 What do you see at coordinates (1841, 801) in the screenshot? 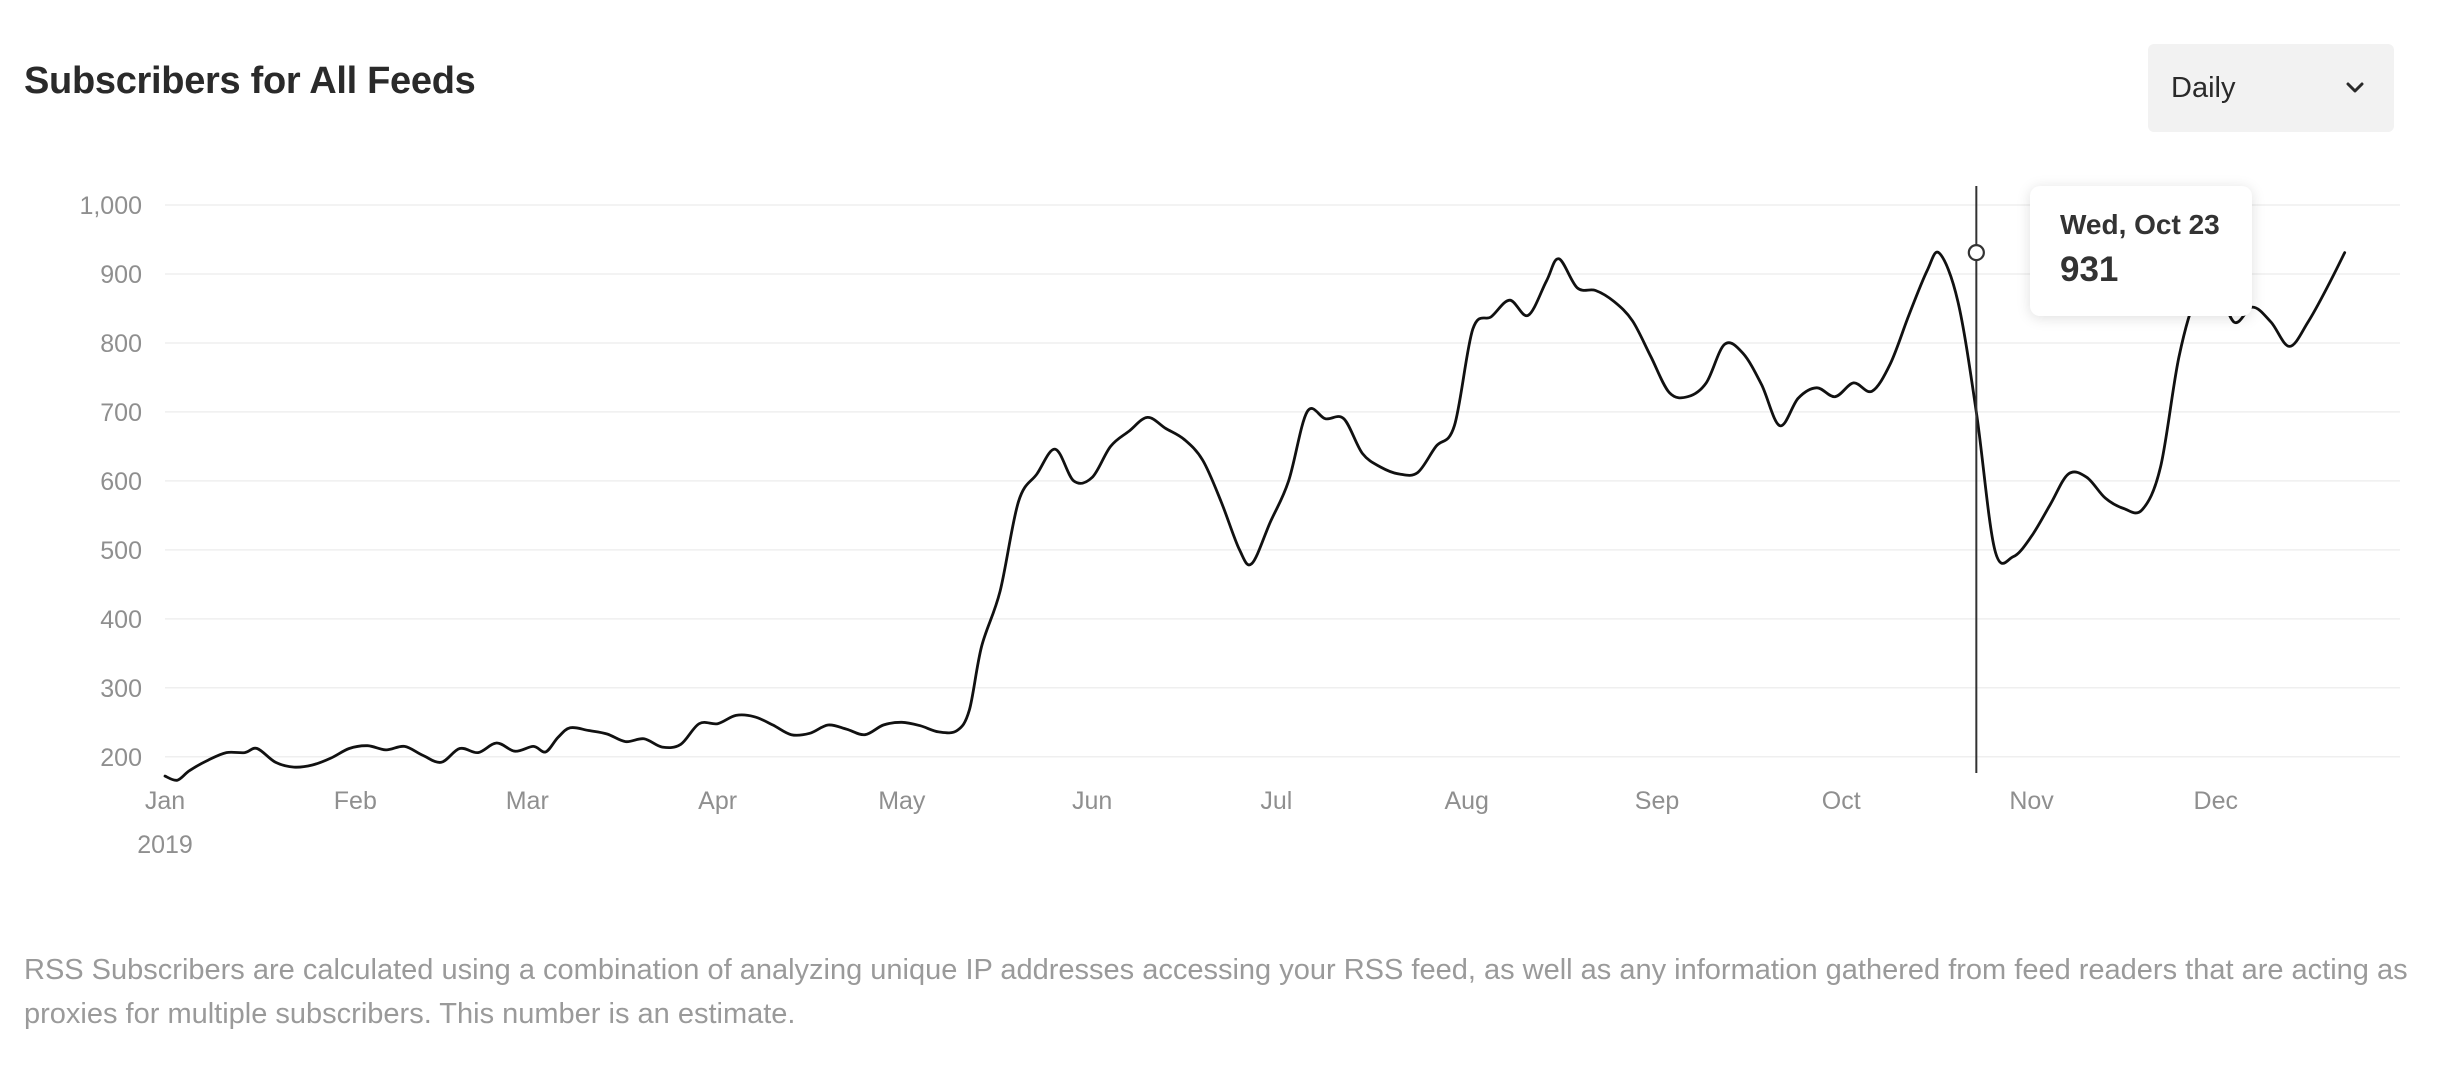
I see `x-tick-label: Oct` at bounding box center [1841, 801].